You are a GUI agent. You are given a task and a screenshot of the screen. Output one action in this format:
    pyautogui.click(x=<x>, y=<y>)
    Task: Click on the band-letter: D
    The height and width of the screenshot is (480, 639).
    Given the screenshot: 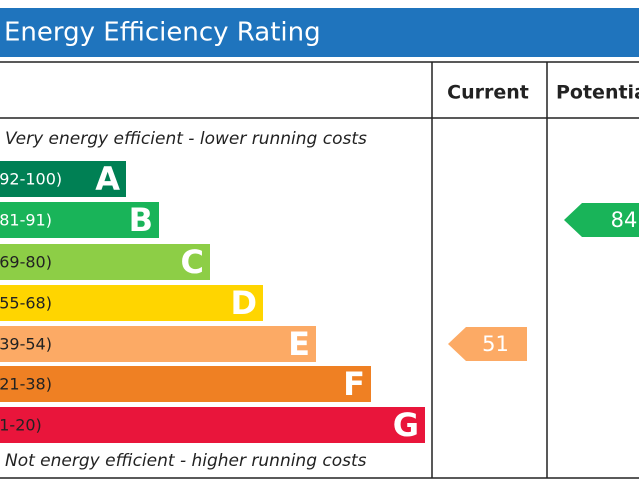 What is the action you would take?
    pyautogui.click(x=243, y=303)
    